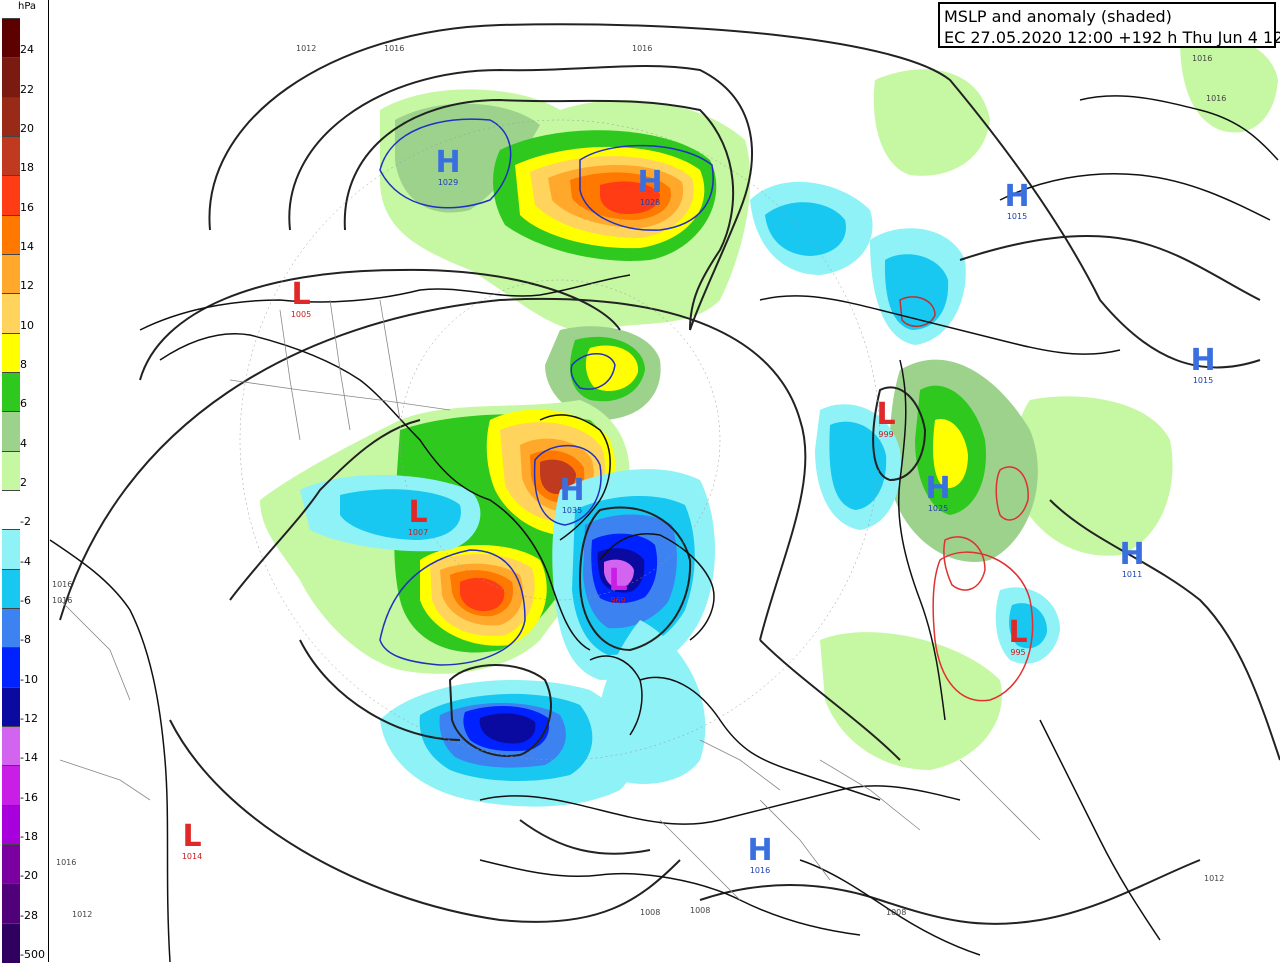 This screenshot has height=963, width=1280. Describe the element at coordinates (27, 89) in the screenshot. I see `legend-tick-label: 22` at that location.